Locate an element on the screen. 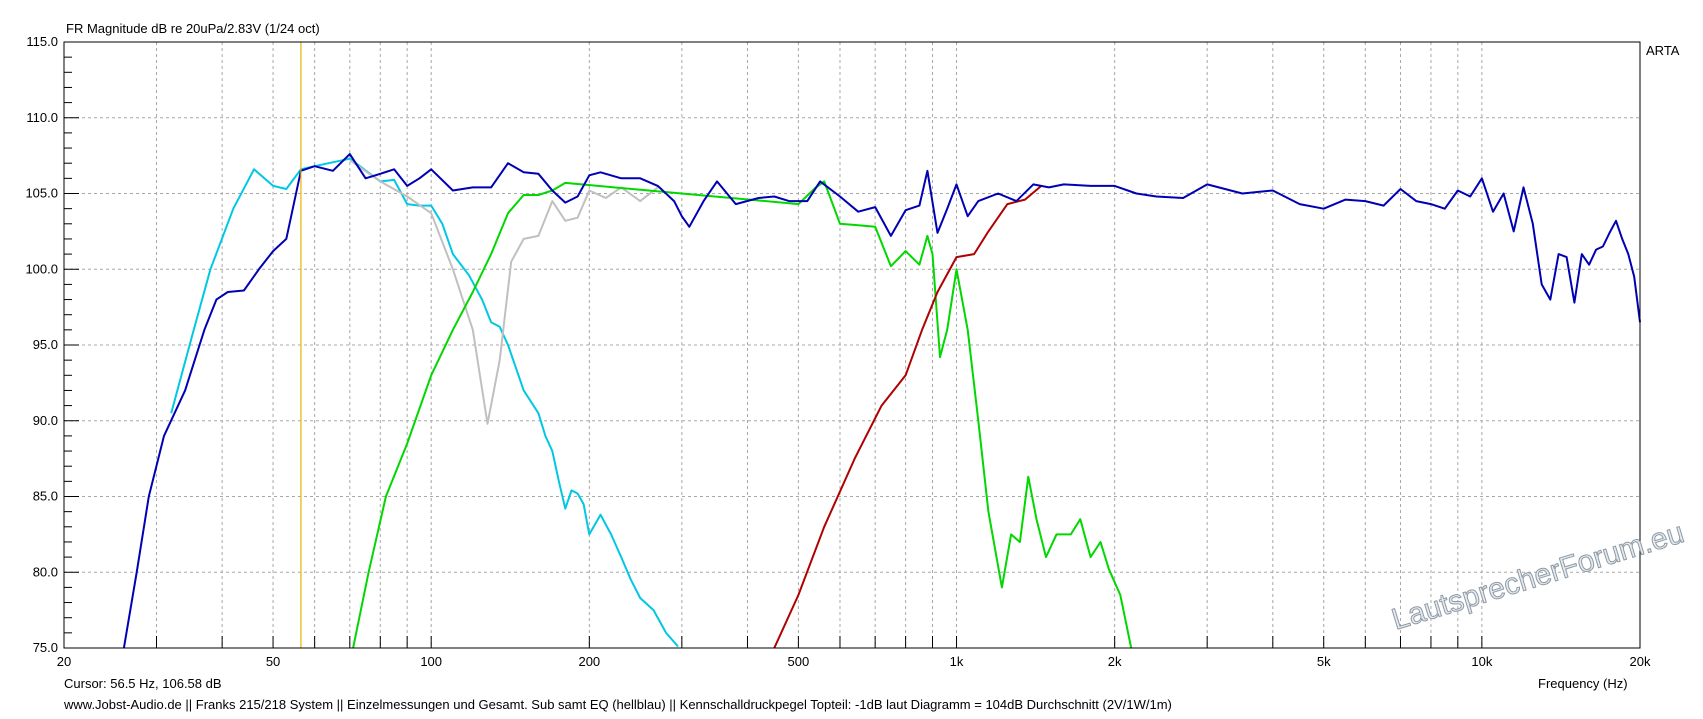 This screenshot has width=1703, height=719. x-tick-label: 2k is located at coordinates (1115, 661).